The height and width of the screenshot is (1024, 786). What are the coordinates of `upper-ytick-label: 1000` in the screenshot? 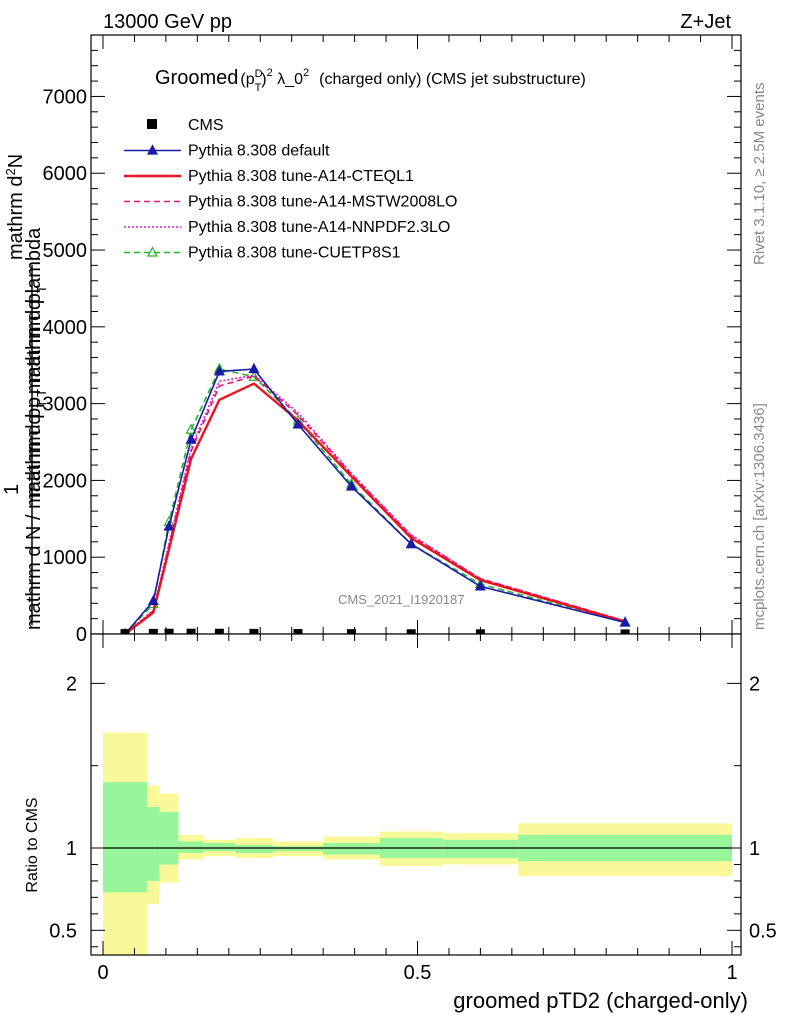 It's located at (65, 558).